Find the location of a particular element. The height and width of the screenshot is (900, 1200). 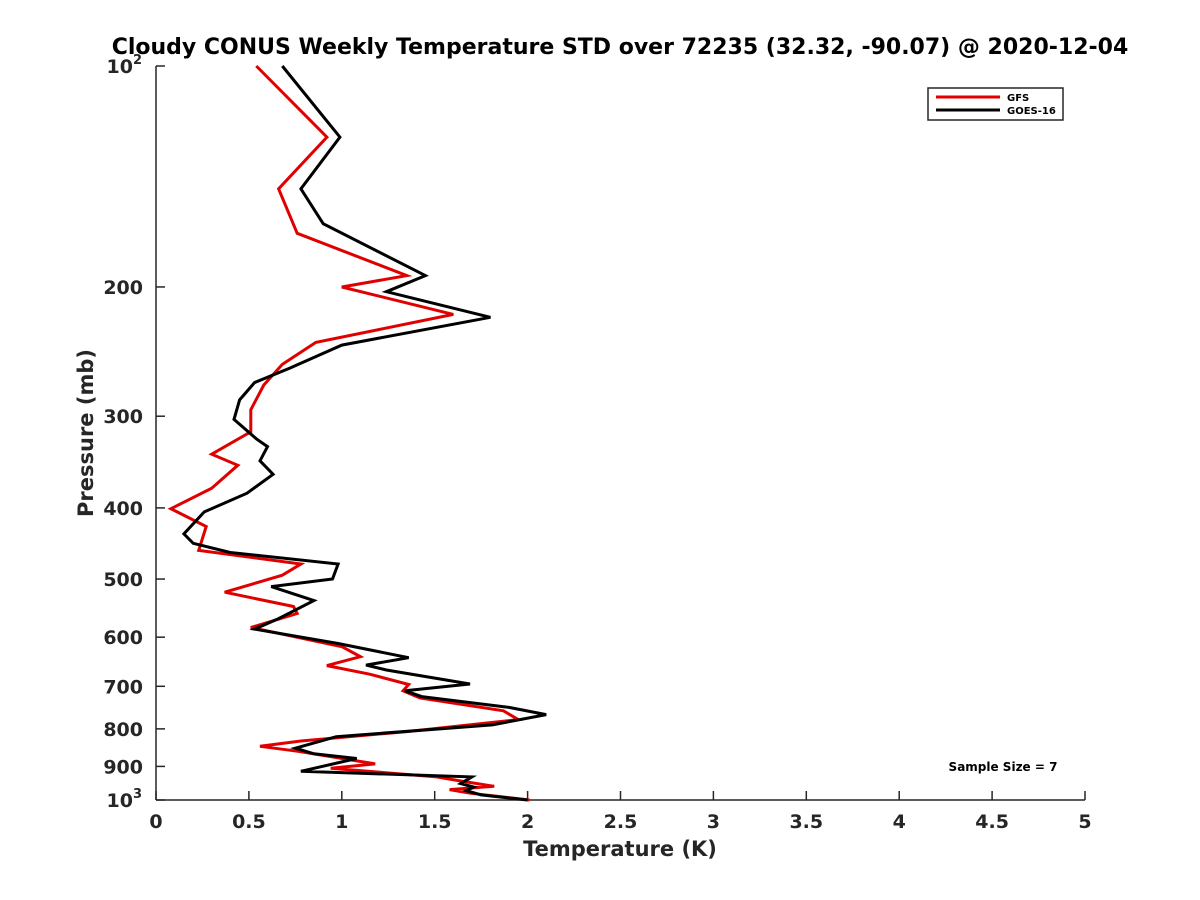

legend: GFS GOES-16 is located at coordinates (995, 104).